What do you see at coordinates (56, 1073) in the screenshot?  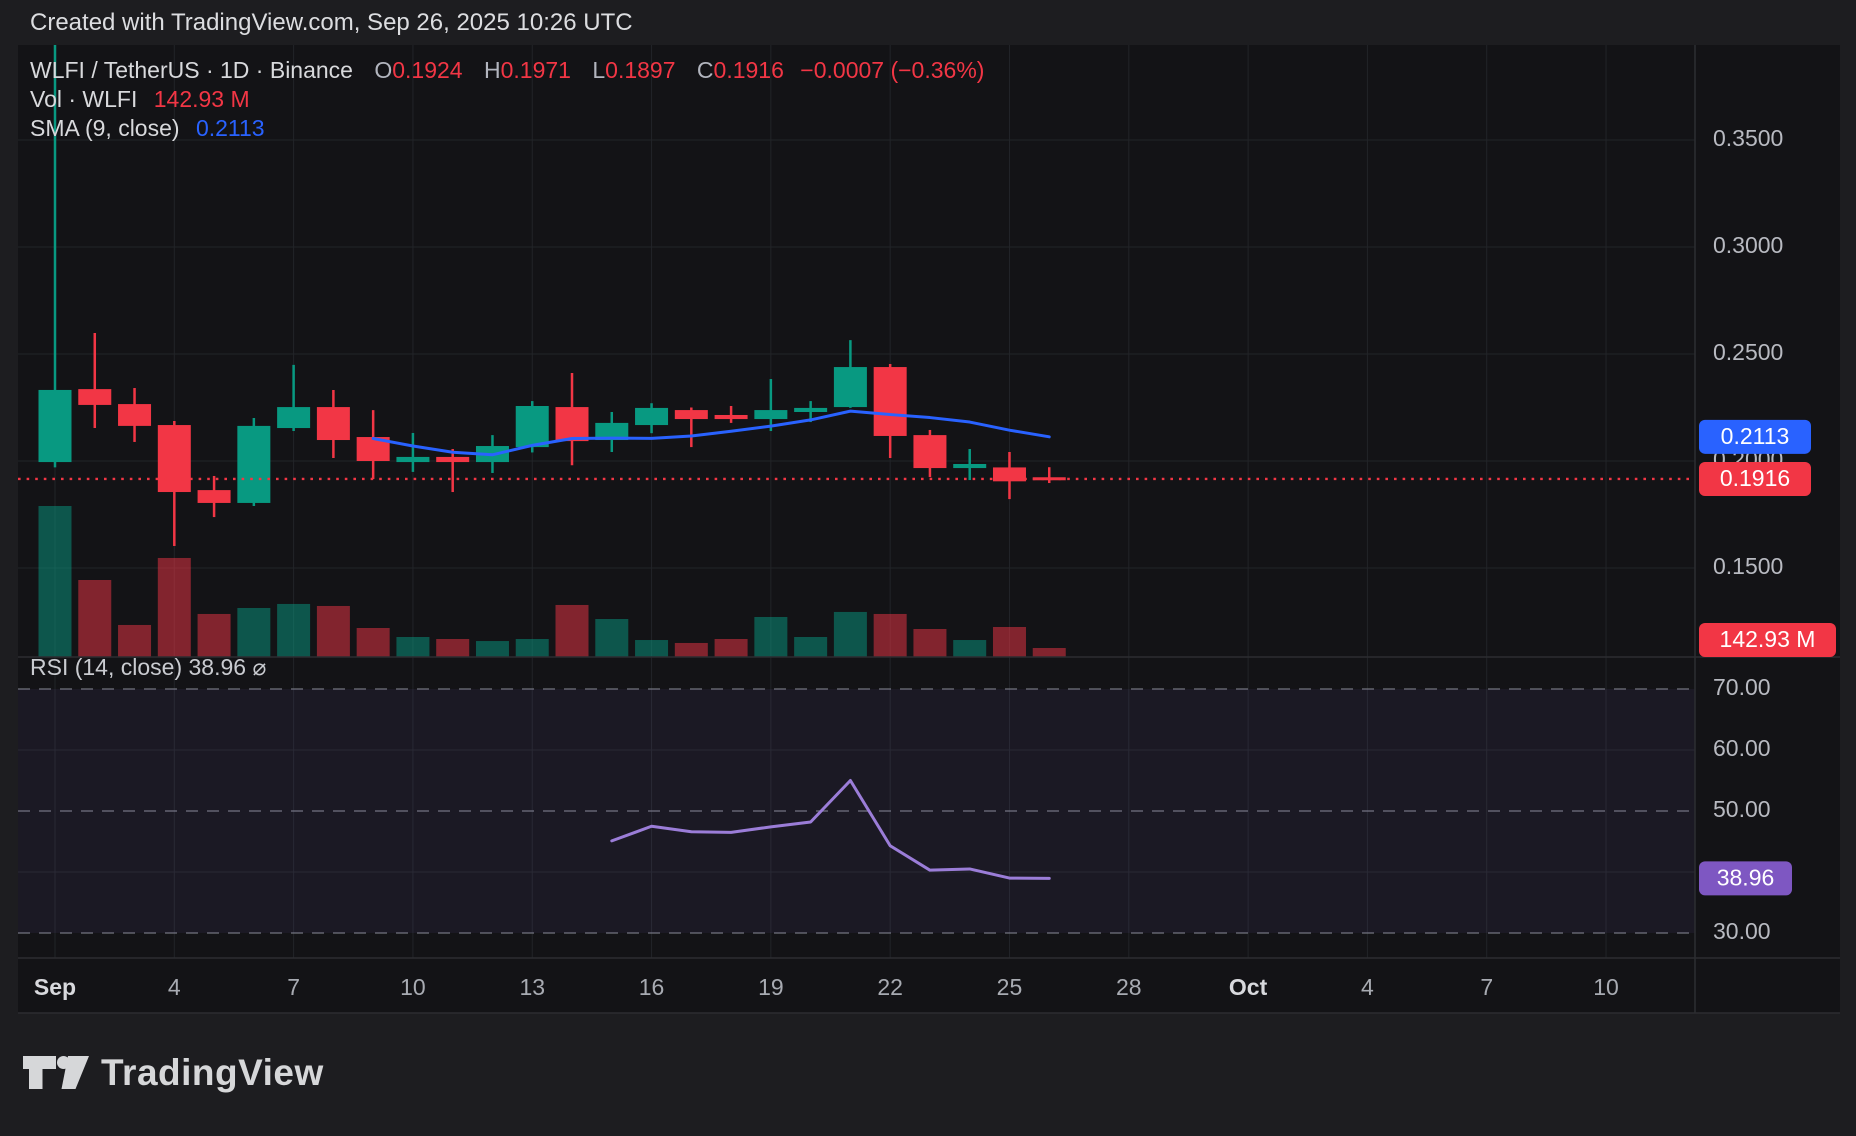 I see `tradingview-logo-icon` at bounding box center [56, 1073].